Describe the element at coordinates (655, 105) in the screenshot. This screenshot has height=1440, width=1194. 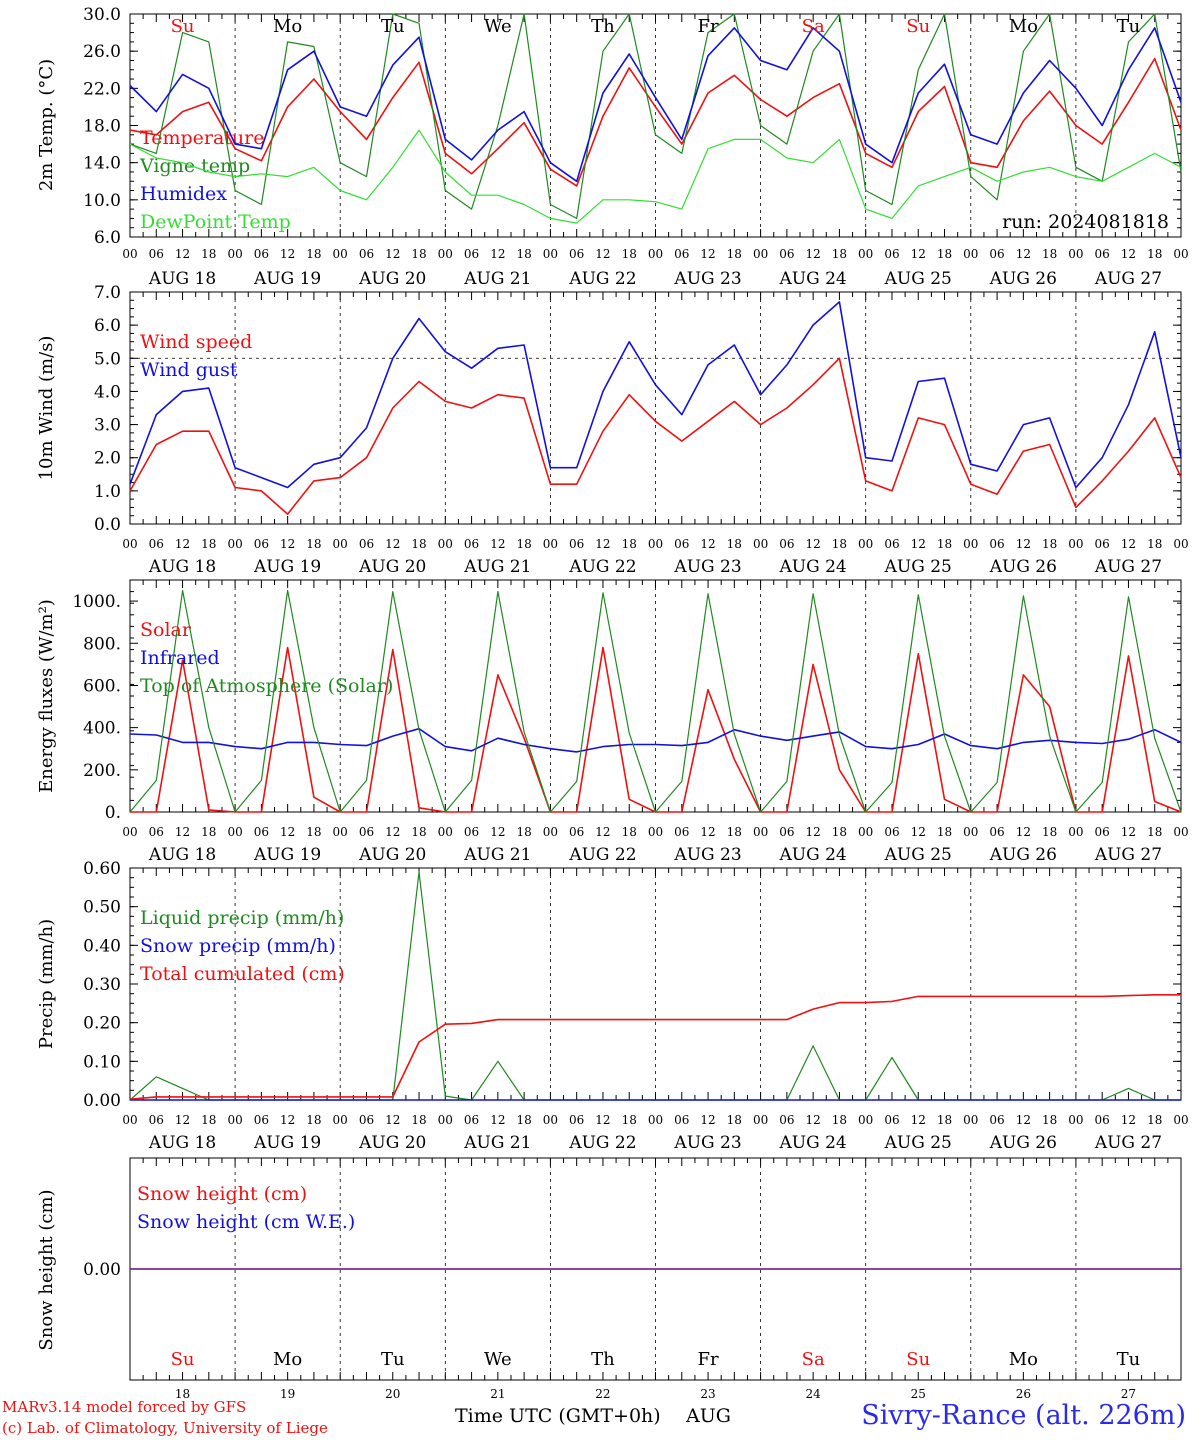
I see `series-line-humidex` at that location.